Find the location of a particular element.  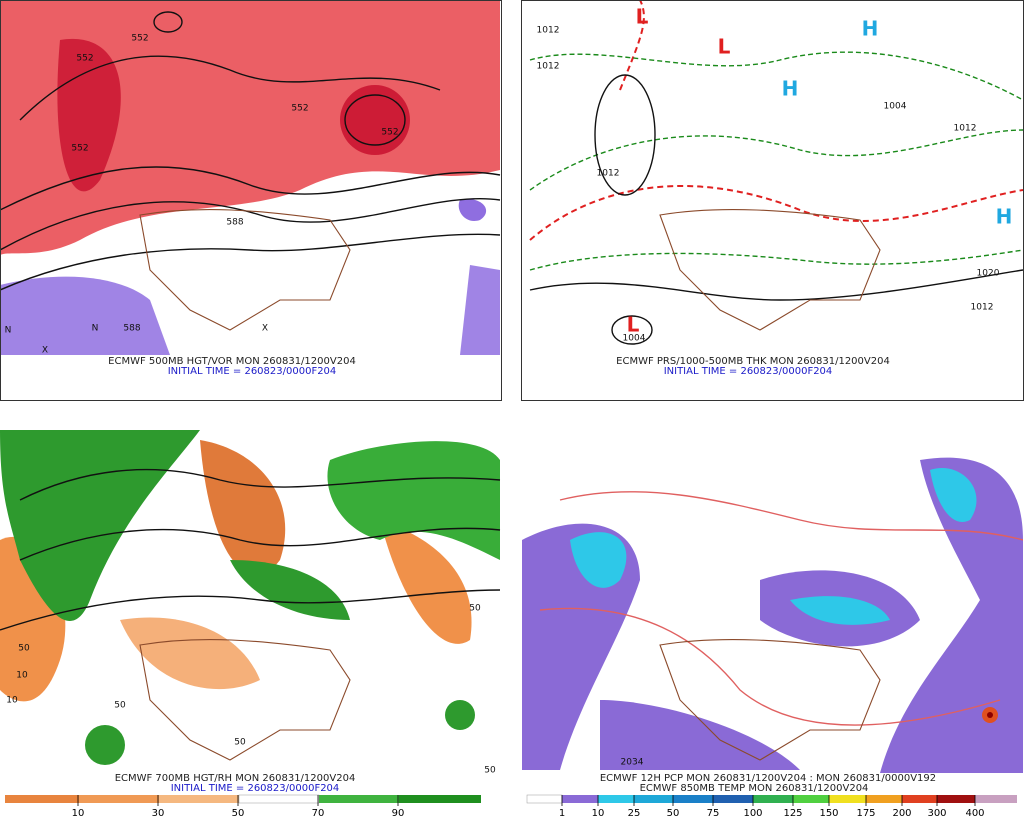

colorbar-label: 25 is located at coordinates (634, 813).